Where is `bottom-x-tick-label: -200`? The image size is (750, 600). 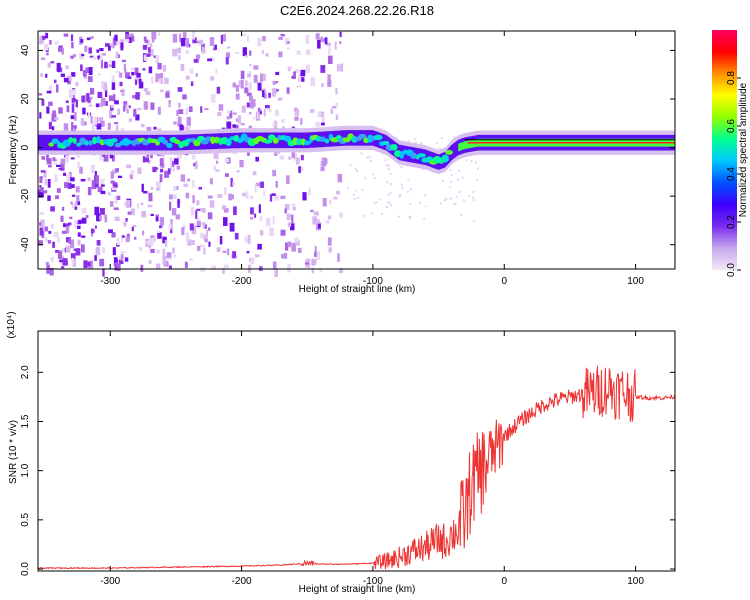
bottom-x-tick-label: -200 is located at coordinates (242, 581).